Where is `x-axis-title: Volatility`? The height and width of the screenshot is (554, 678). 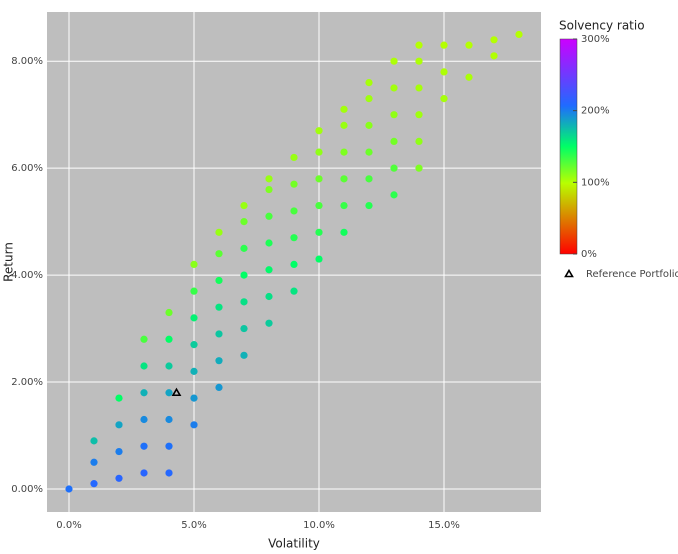
x-axis-title: Volatility is located at coordinates (294, 544).